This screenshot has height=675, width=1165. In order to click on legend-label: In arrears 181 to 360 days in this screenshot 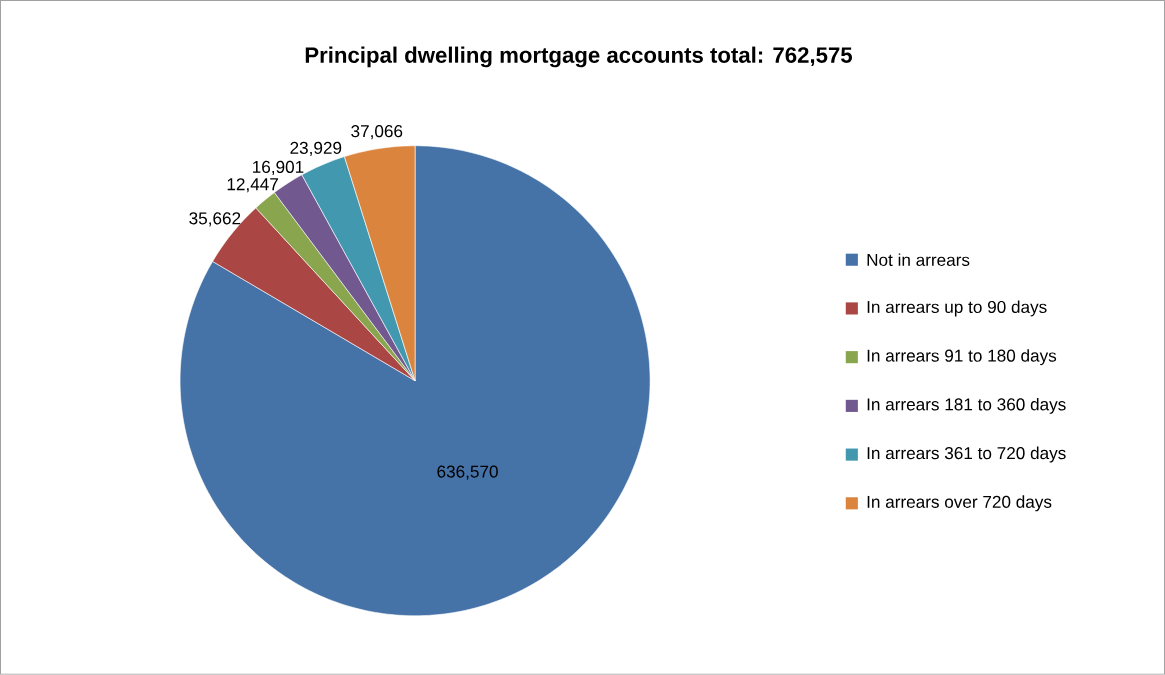, I will do `click(966, 406)`.